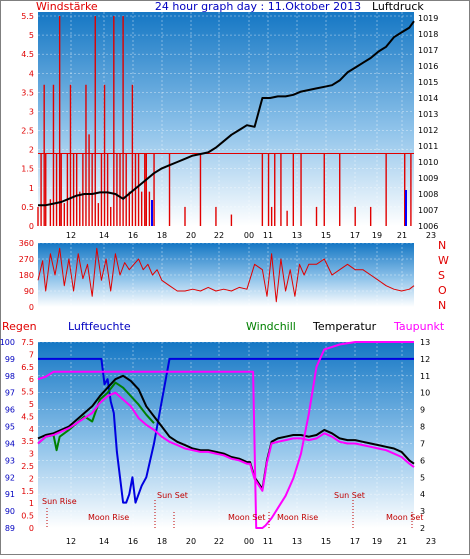 This screenshot has height=559, width=470. I want to click on humidity-tick-label: 95, so click(10, 427).